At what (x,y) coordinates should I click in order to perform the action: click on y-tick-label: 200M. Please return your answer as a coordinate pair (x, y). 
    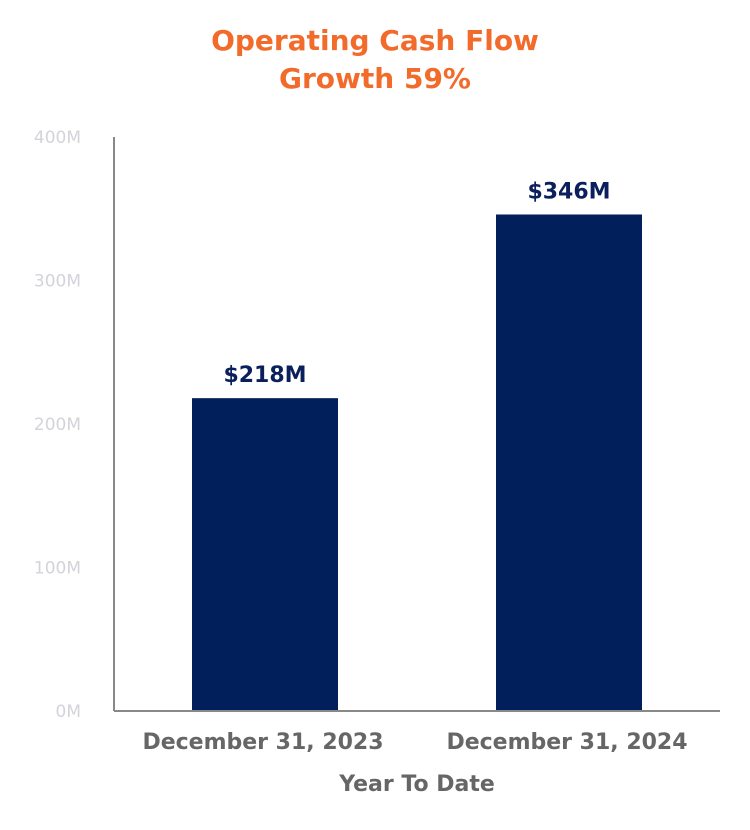
    Looking at the image, I should click on (57, 425).